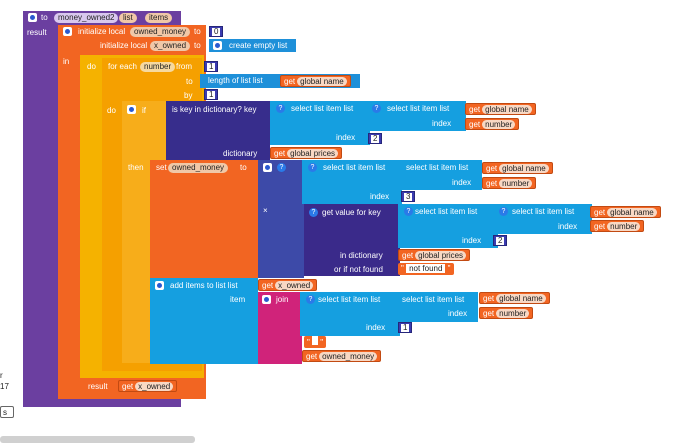 Image resolution: width=690 pixels, height=443 pixels. What do you see at coordinates (306, 153) in the screenshot?
I see `get-global-prices-1: get global prices` at bounding box center [306, 153].